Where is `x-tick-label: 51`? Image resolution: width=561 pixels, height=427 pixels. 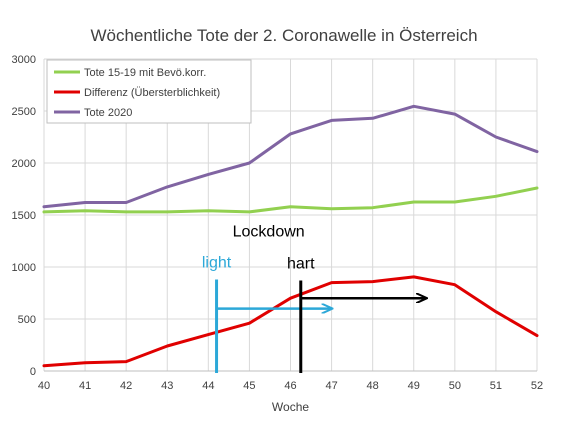 x-tick-label: 51 is located at coordinates (496, 386).